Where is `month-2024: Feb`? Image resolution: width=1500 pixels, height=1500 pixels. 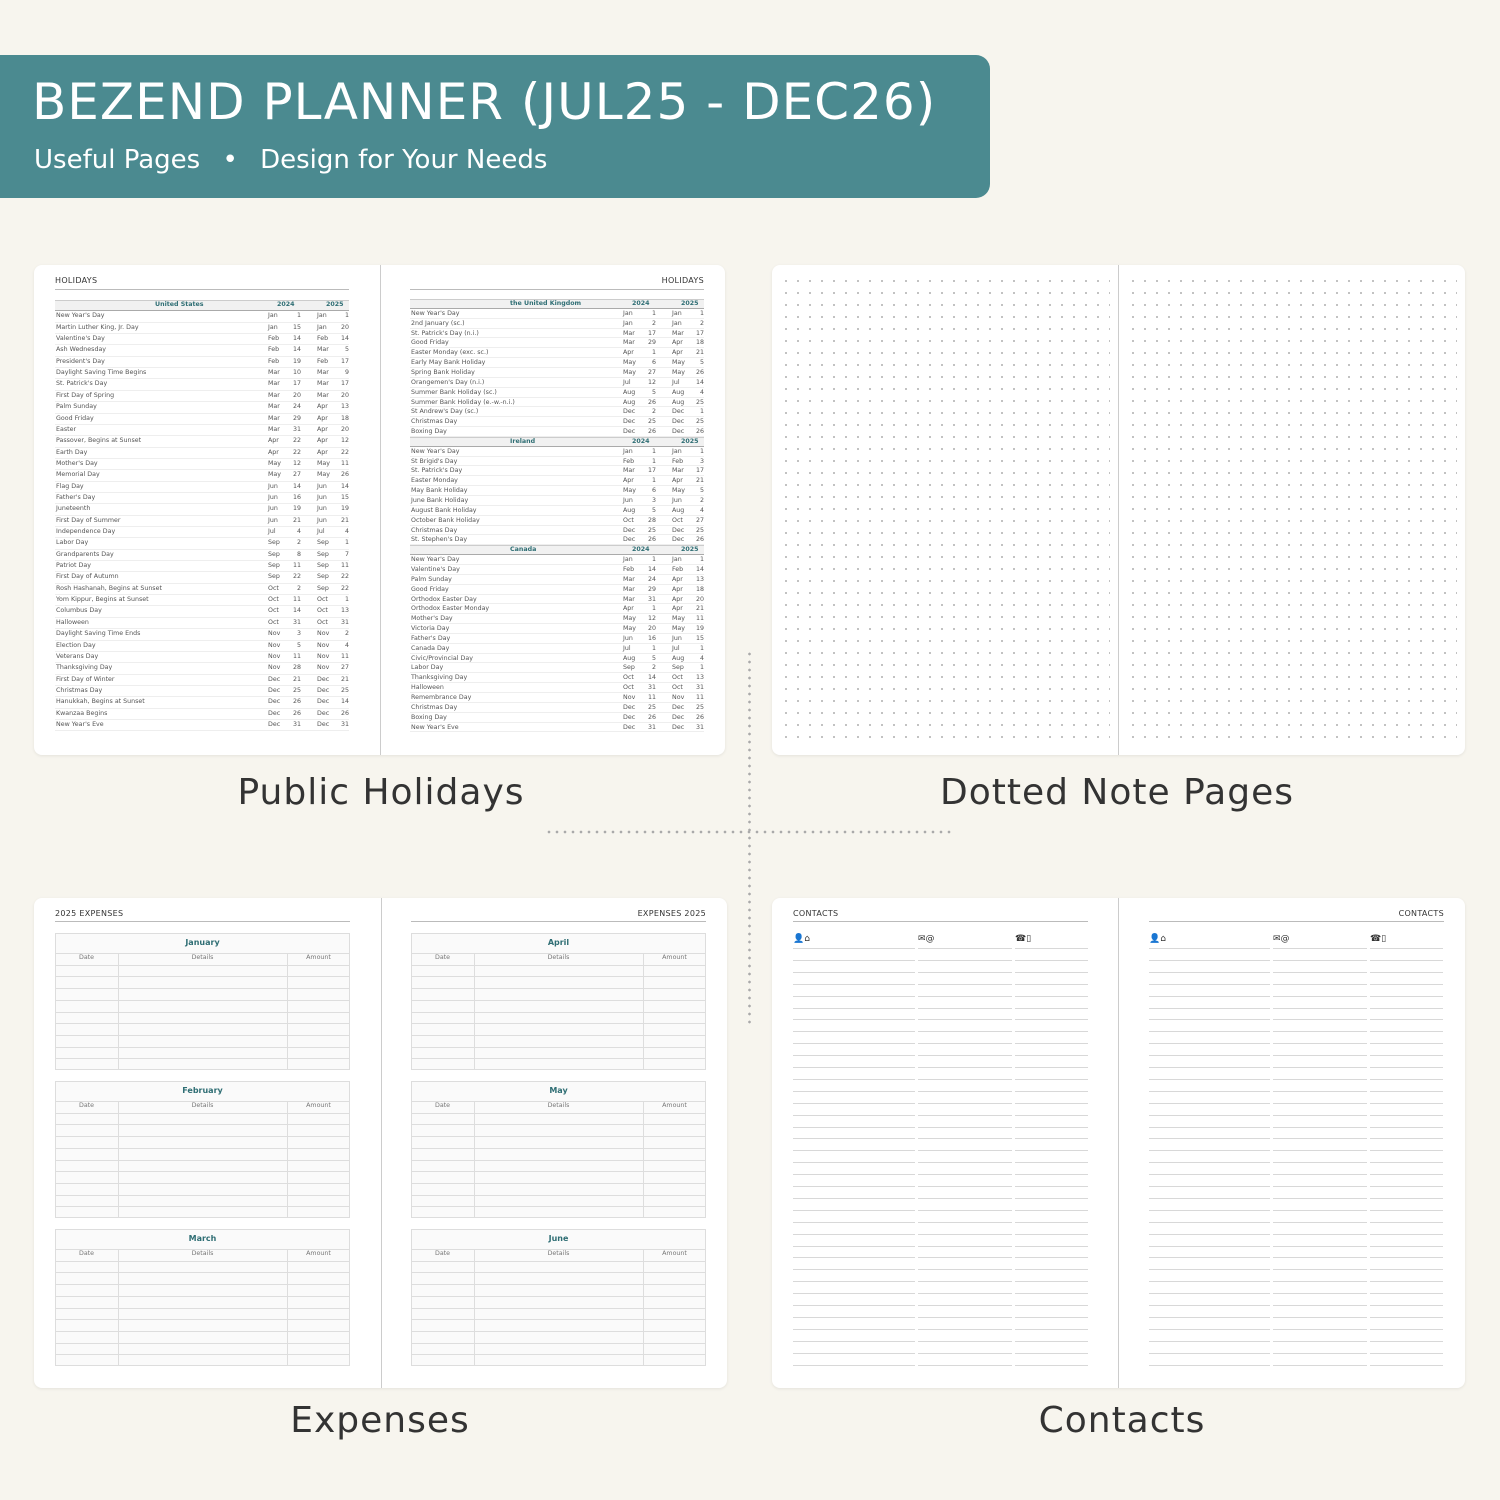 month-2024: Feb is located at coordinates (629, 569).